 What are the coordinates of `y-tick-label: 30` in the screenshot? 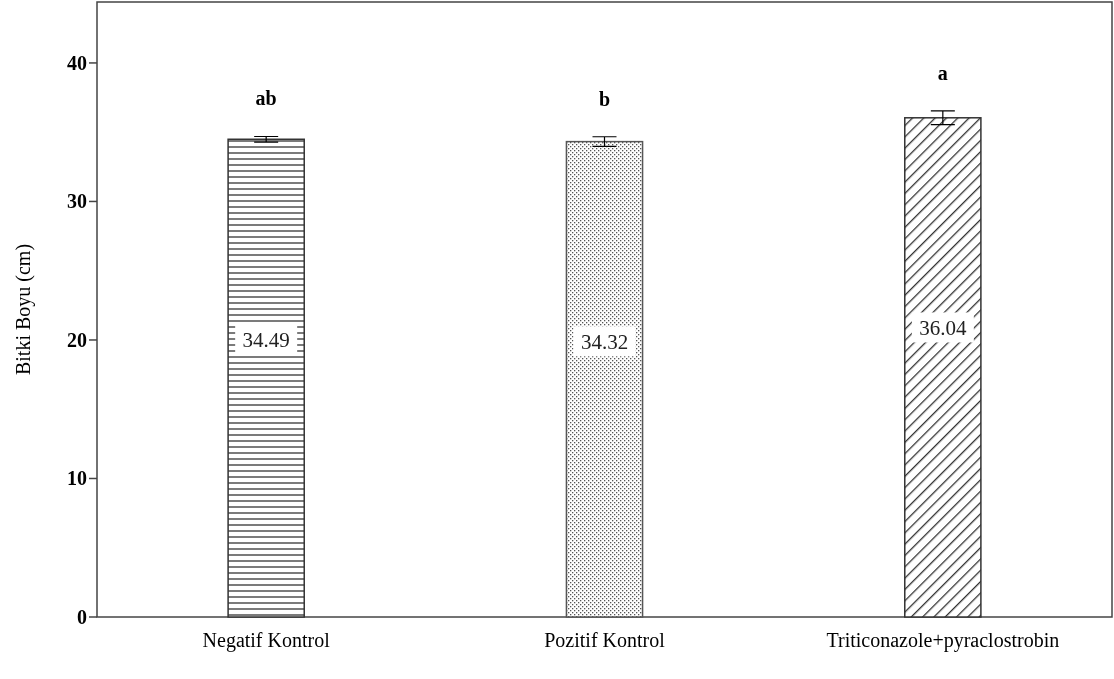 It's located at (77, 201).